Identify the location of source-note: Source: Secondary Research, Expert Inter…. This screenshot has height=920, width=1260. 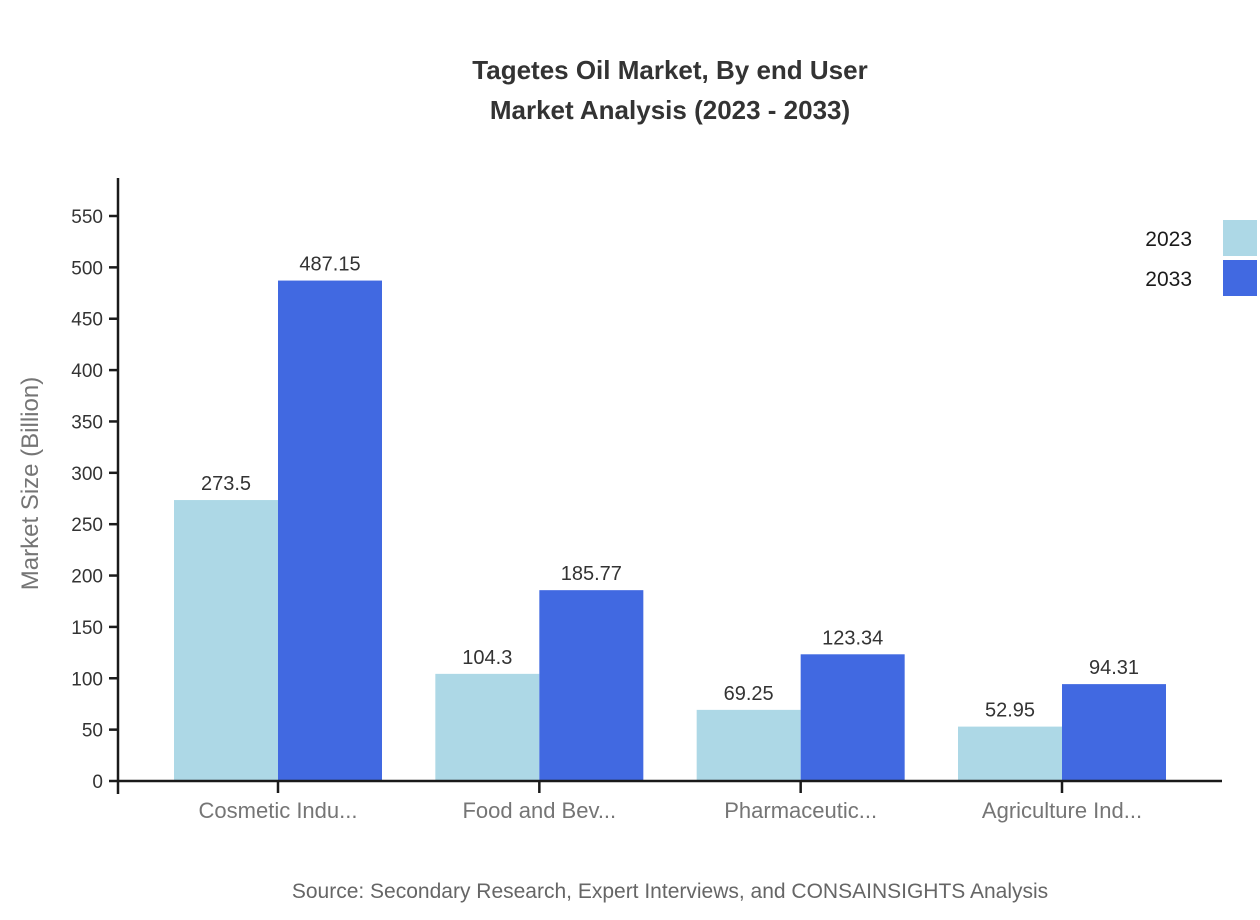
(670, 891).